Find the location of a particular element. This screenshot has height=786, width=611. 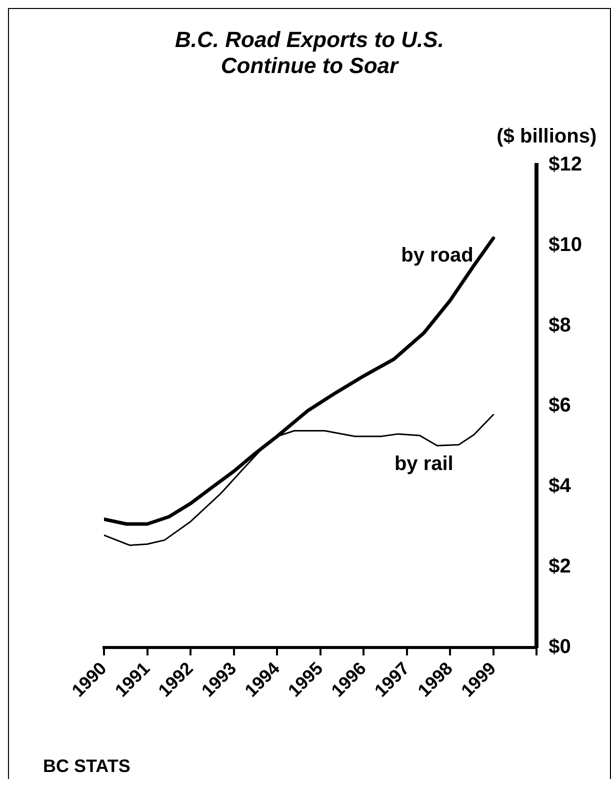

series-label: by rail is located at coordinates (424, 464).